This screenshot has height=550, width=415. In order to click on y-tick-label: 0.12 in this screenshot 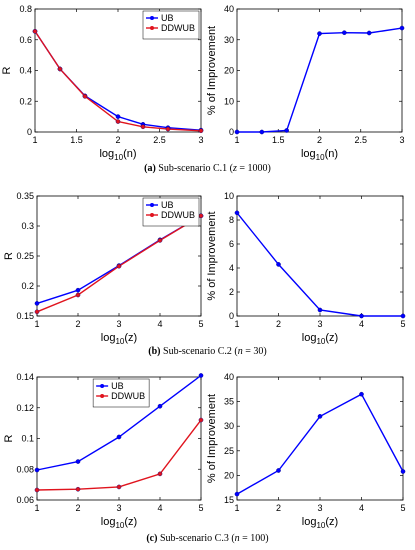, I will do `click(25, 408)`.